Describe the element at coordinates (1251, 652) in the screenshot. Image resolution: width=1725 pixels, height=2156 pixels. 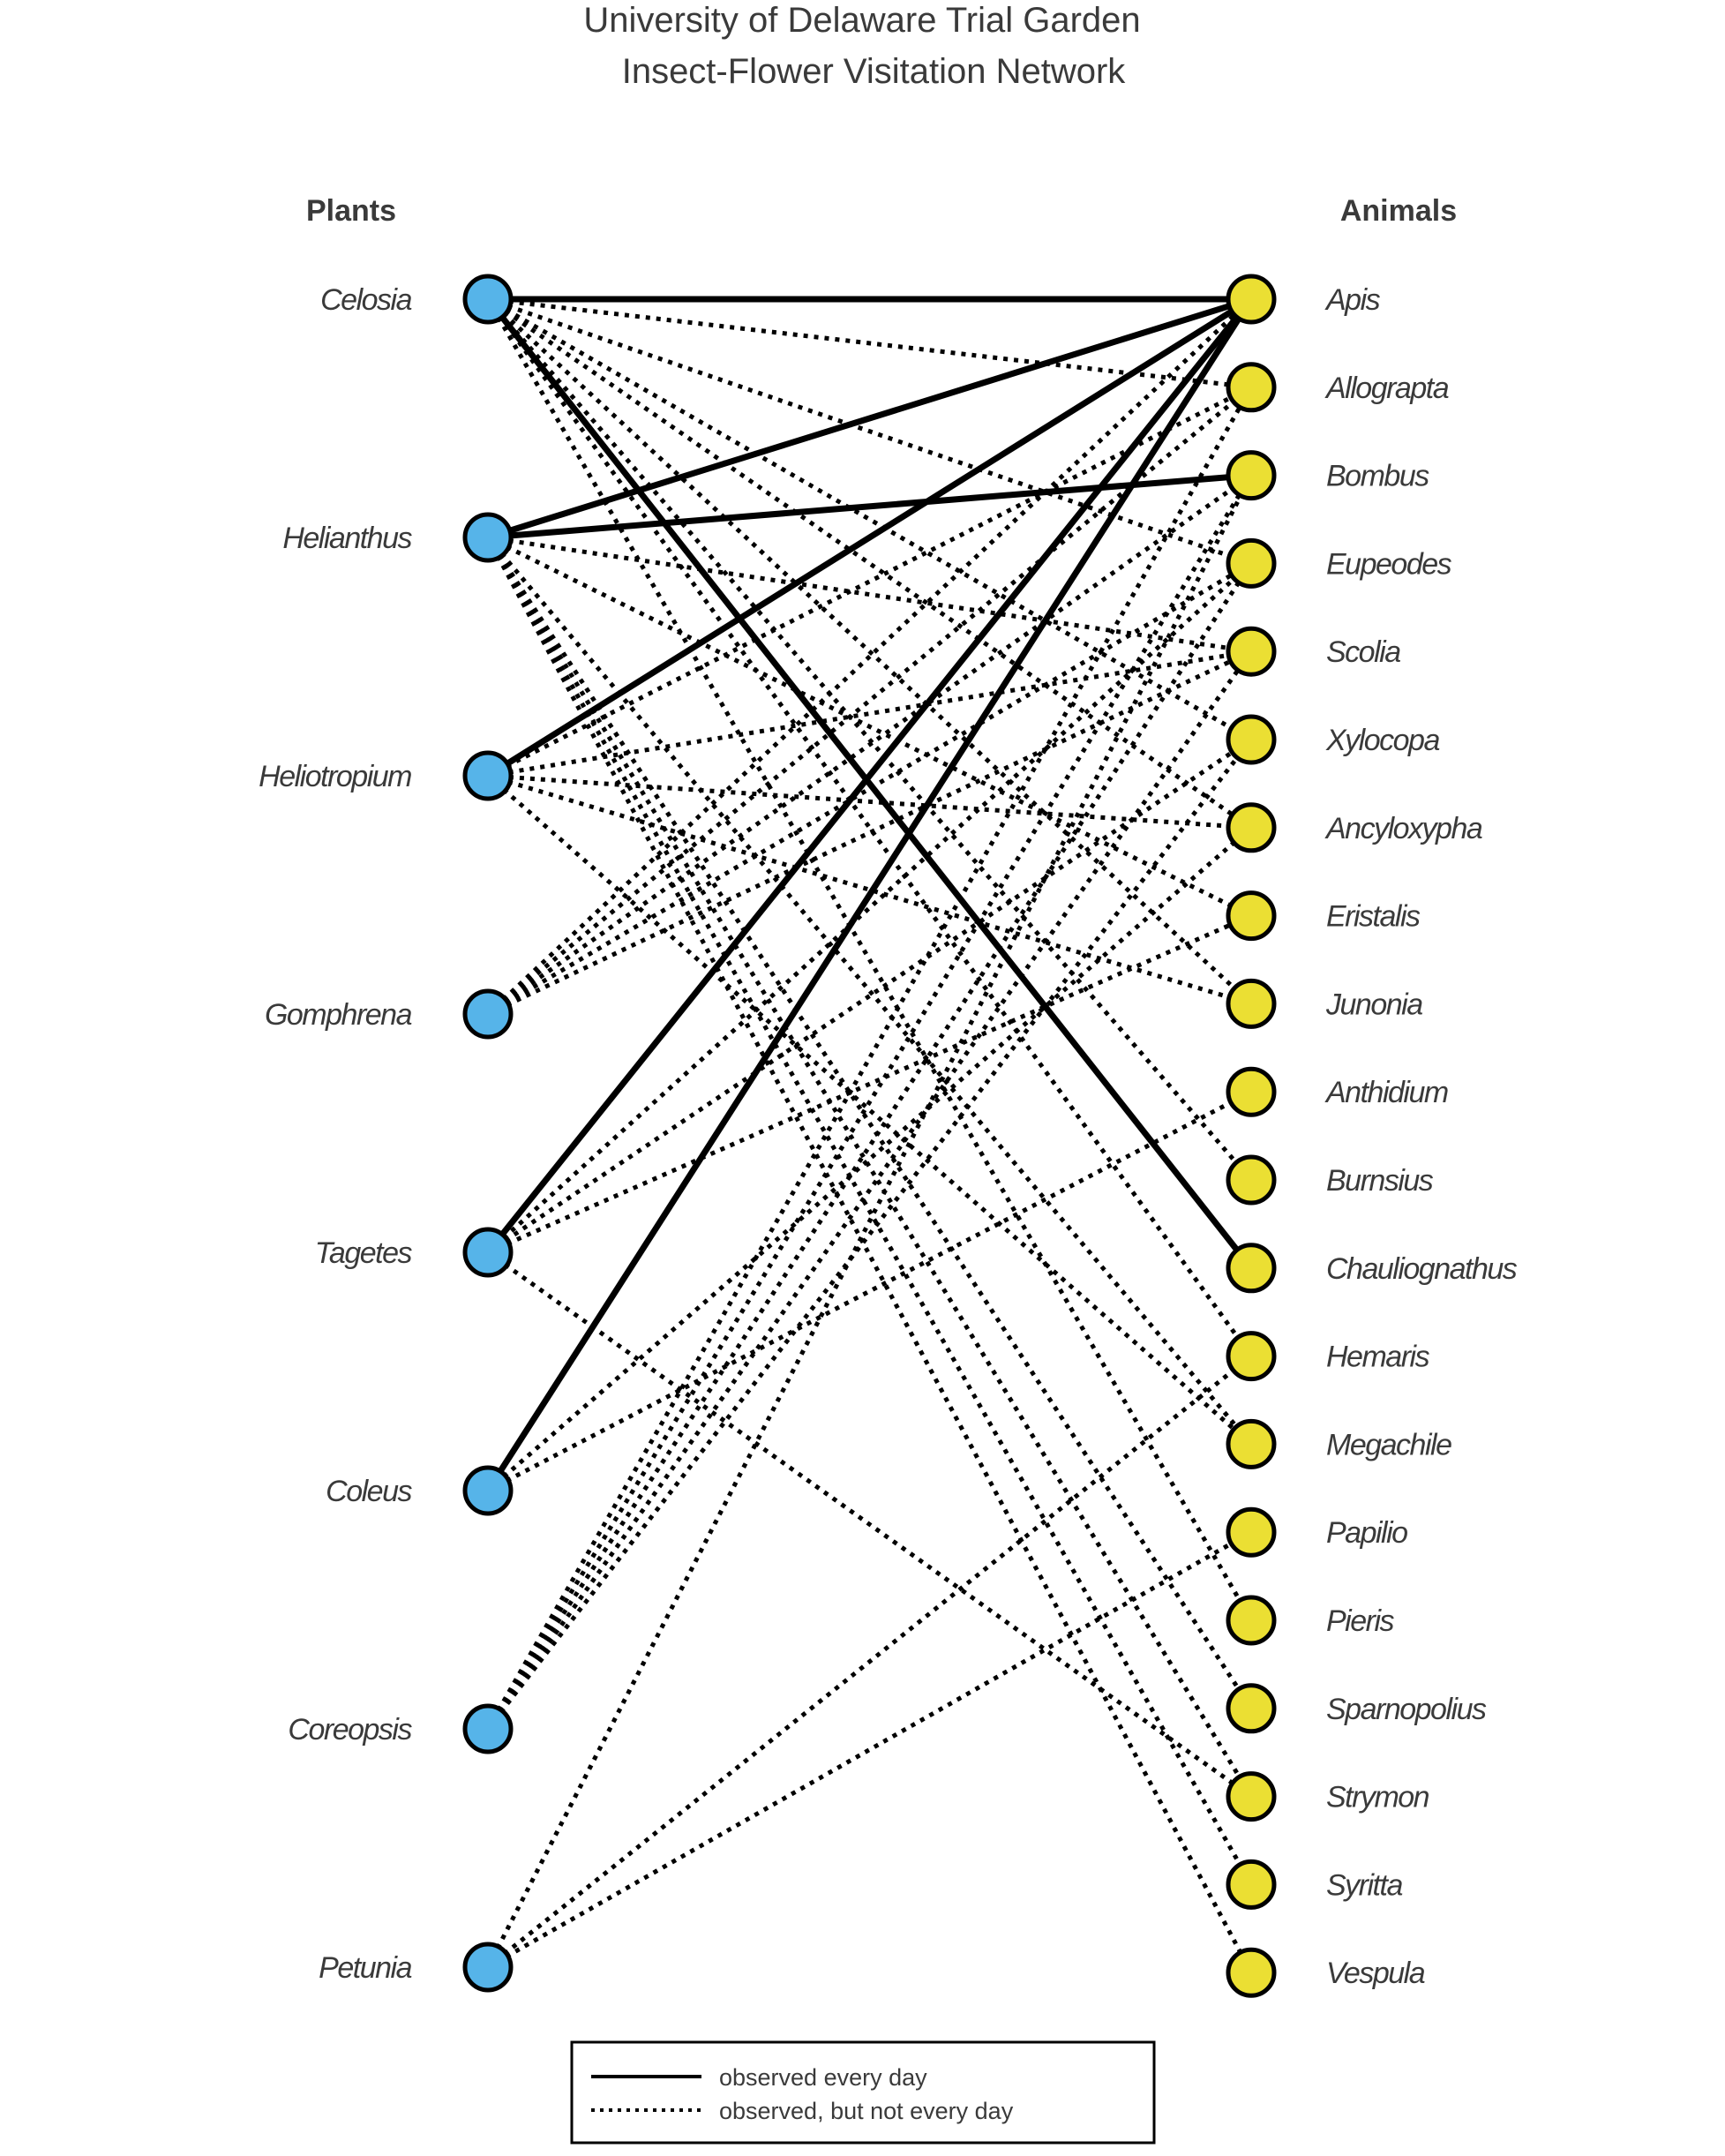
I see `animal-node-scolia` at that location.